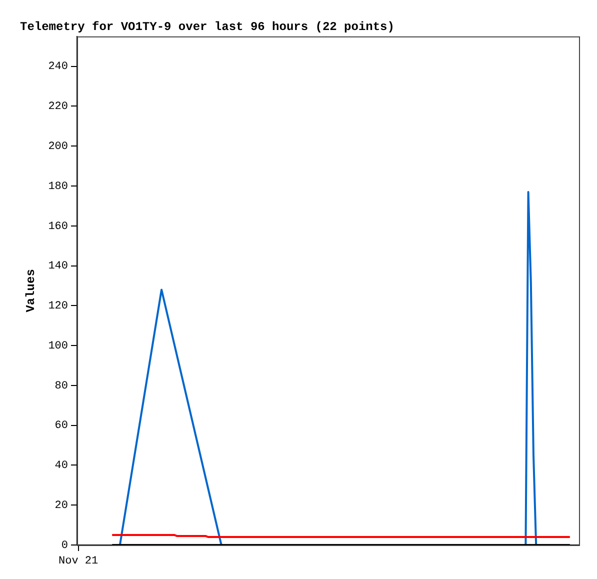 The width and height of the screenshot is (597, 579). I want to click on y-tick-label: 80, so click(61, 386).